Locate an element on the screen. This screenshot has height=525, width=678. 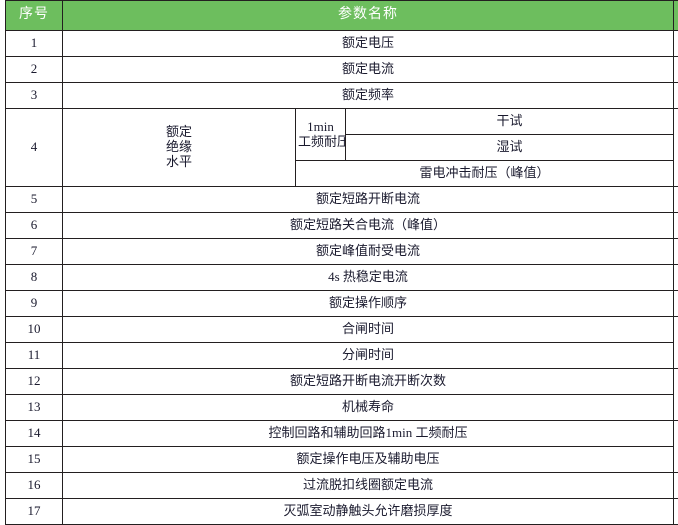
table-row: 8 4s 热稳定电流 kA 20 25 is located at coordinates (342, 278).